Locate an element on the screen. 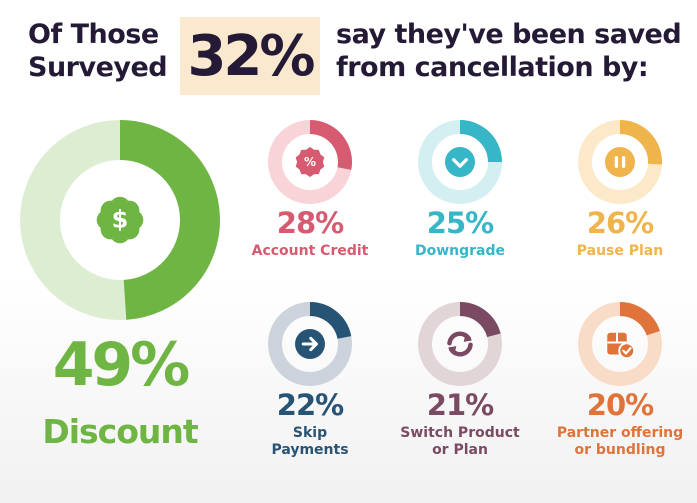 This screenshot has height=503, width=697. header-right-line-1: say they've been saved is located at coordinates (509, 34).